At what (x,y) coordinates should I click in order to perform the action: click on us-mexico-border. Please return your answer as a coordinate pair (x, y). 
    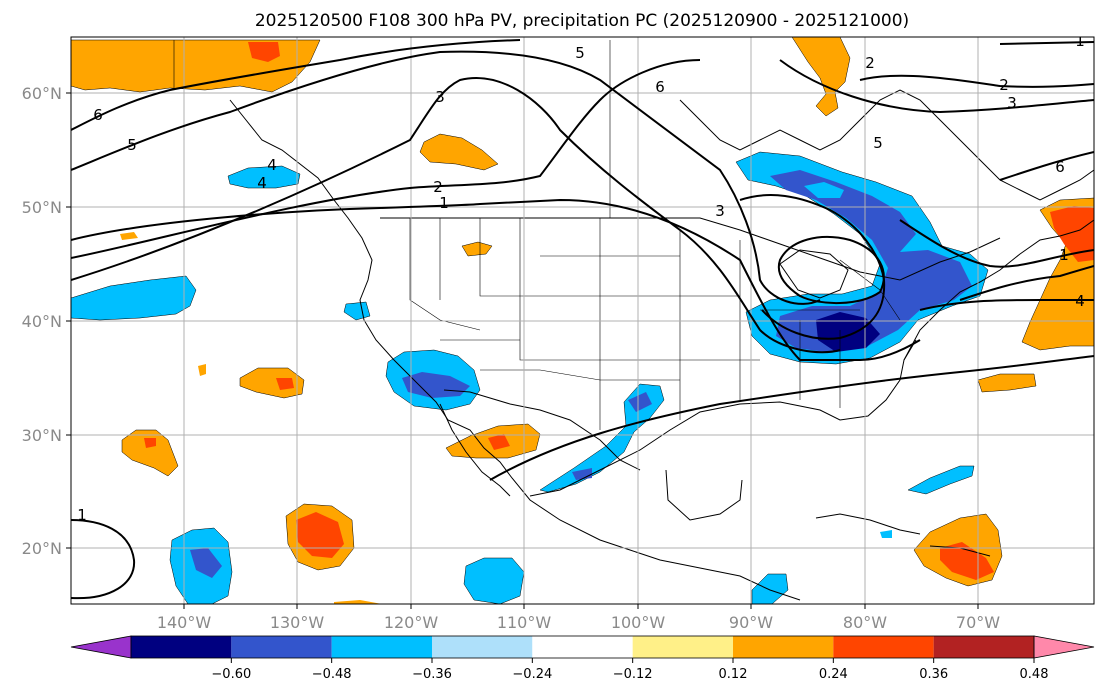
    Looking at the image, I should click on (542, 430).